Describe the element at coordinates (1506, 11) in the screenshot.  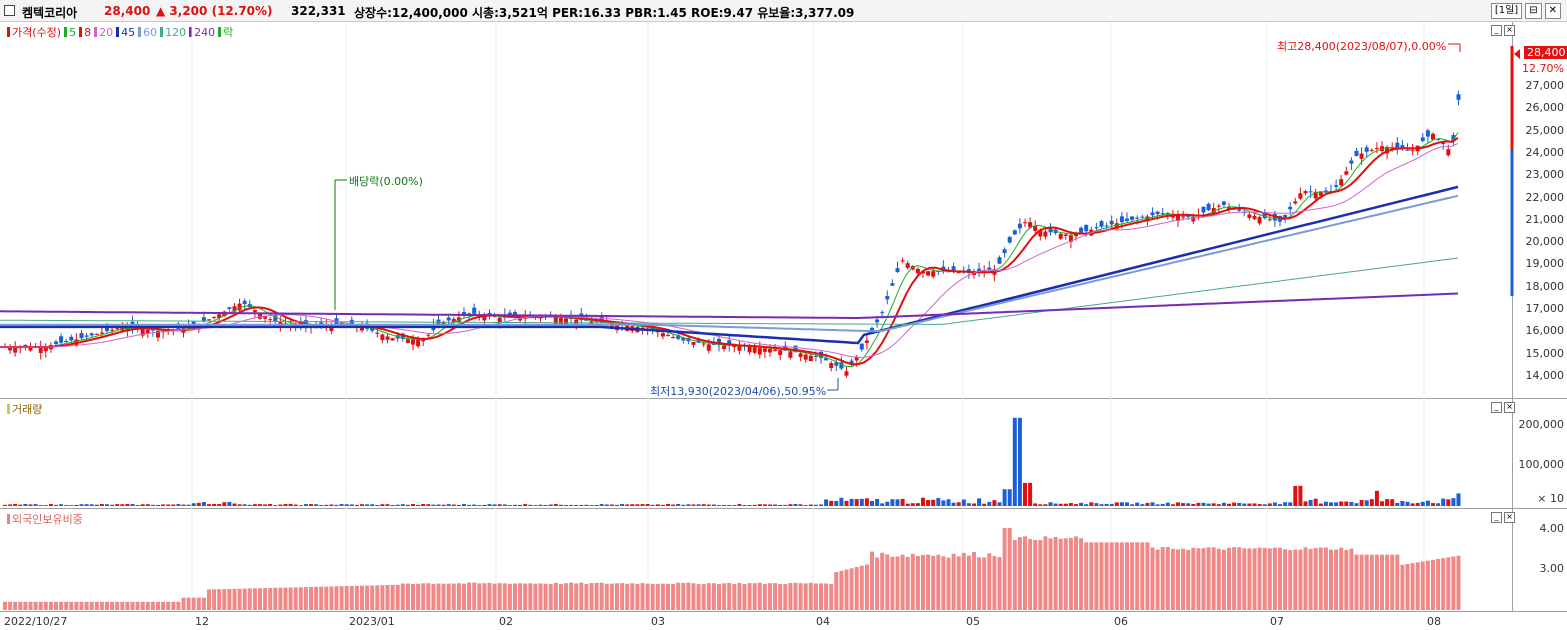
I see `period-button: [1일]` at that location.